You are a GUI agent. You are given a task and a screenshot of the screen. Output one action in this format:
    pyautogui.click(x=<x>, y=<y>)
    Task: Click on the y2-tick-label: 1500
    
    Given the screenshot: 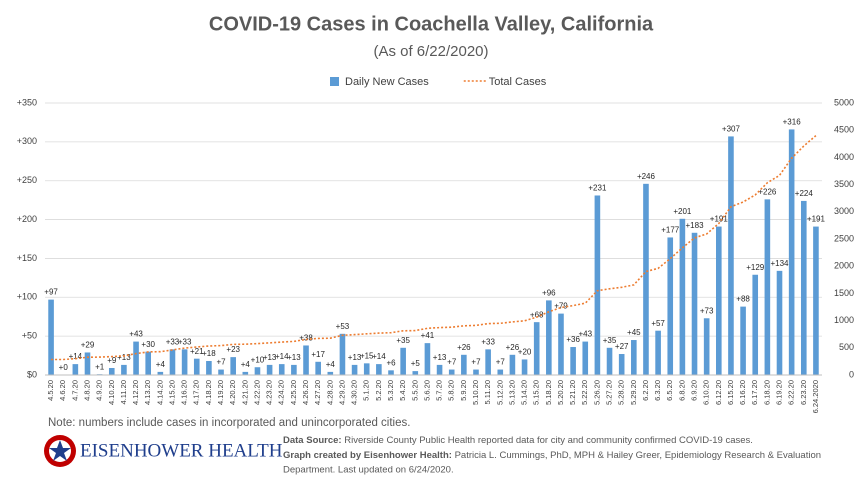 What is the action you would take?
    pyautogui.click(x=844, y=293)
    